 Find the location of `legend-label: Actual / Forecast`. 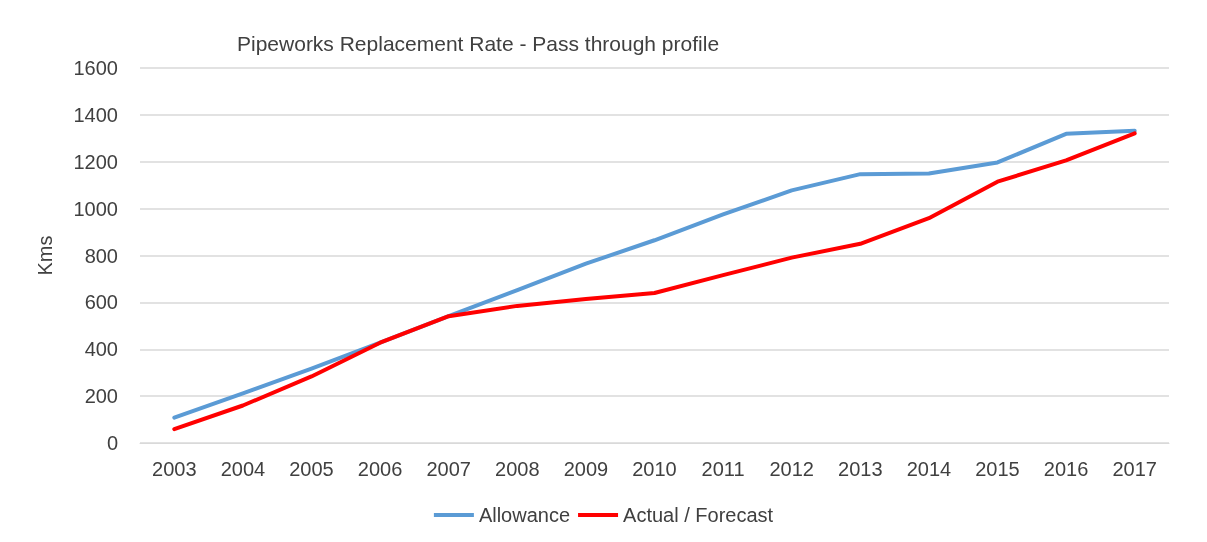

legend-label: Actual / Forecast is located at coordinates (698, 515).